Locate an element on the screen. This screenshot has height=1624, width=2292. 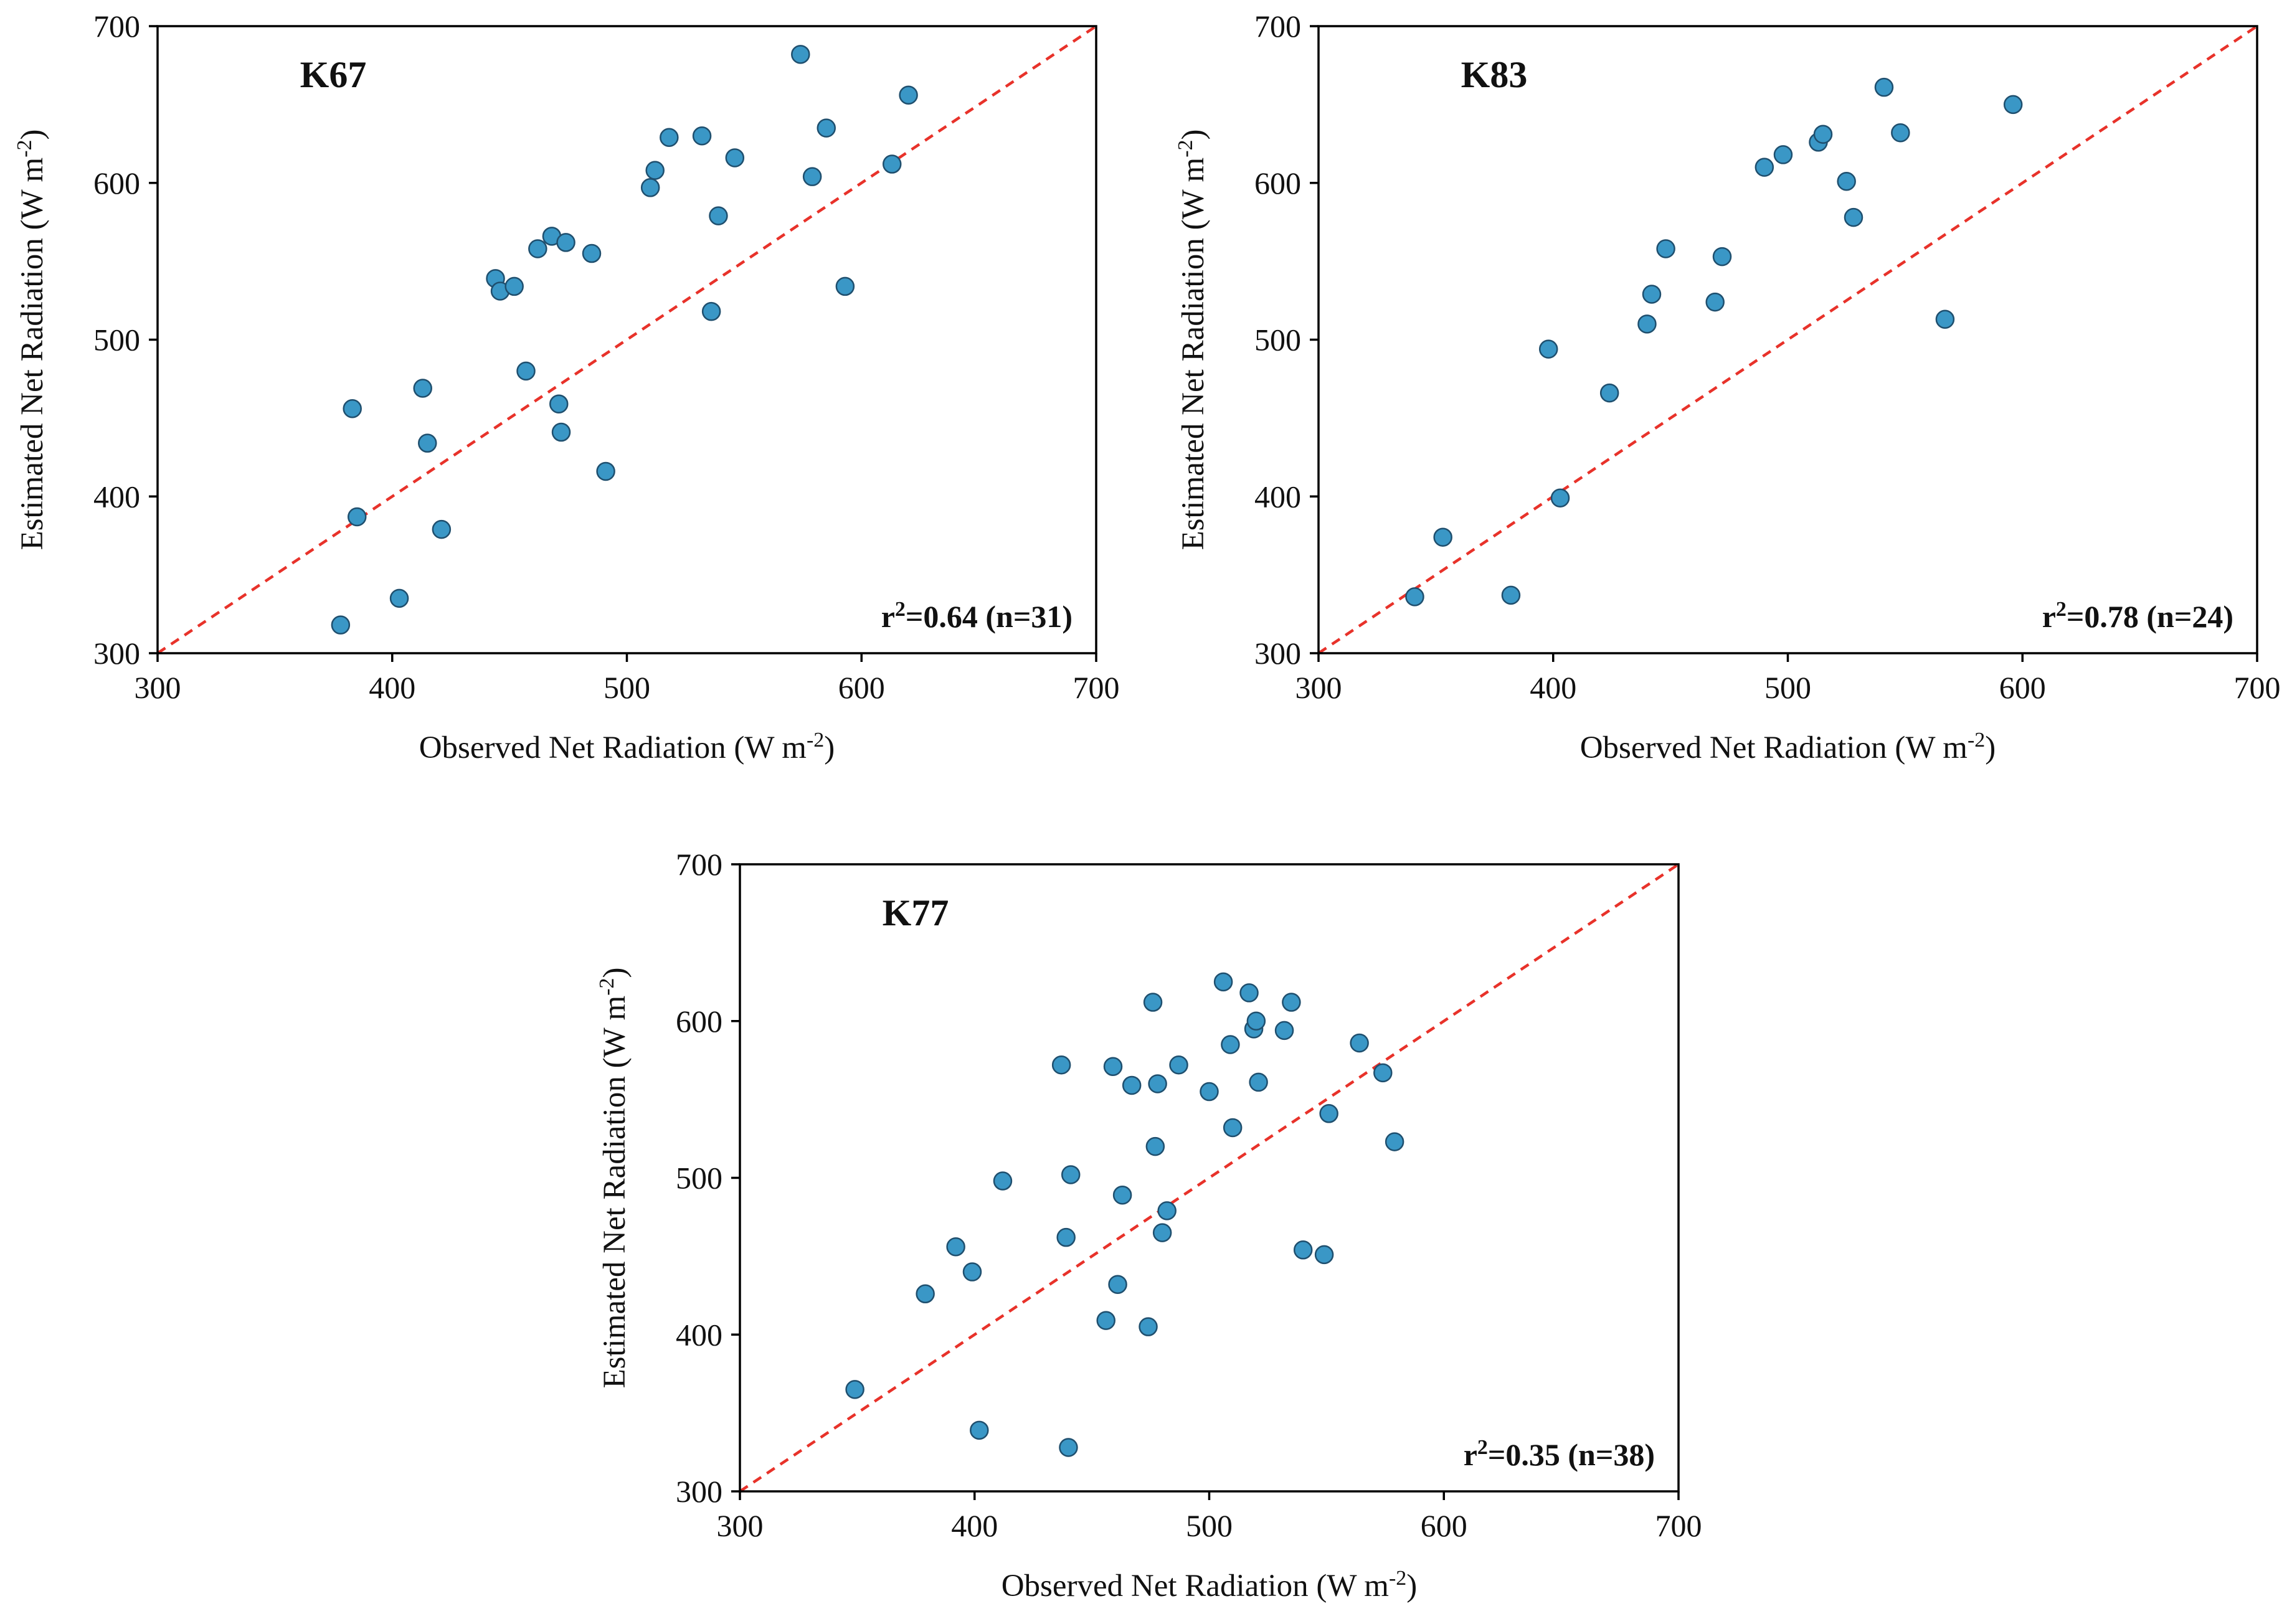
y-tick-label: 400 is located at coordinates (699, 1334).